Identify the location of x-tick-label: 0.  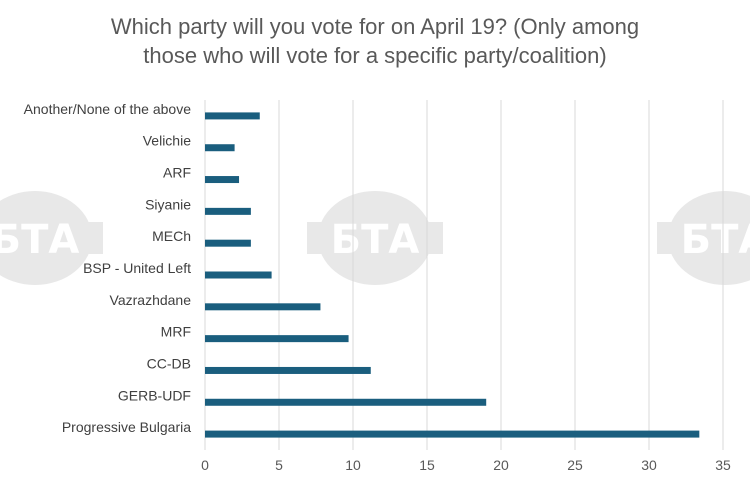
(205, 465).